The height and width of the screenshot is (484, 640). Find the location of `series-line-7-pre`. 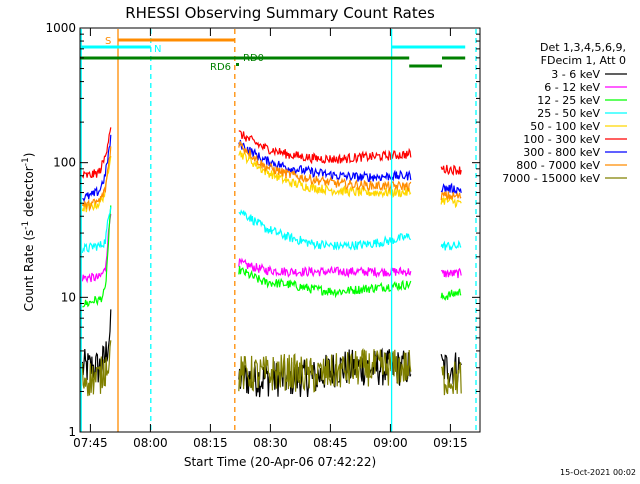

series-line-7-pre is located at coordinates (97, 168).